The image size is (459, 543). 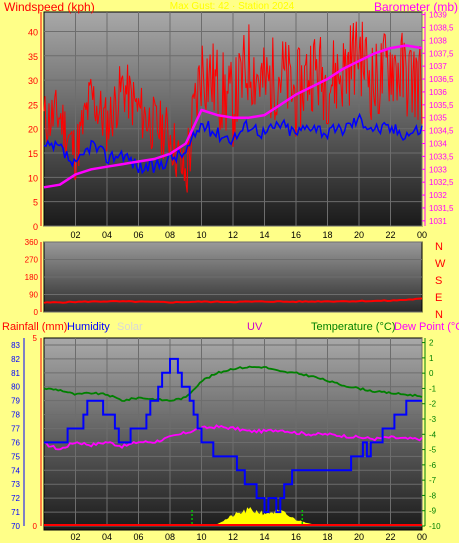 I want to click on wind-x-tick-label: 08, so click(x=170, y=235).